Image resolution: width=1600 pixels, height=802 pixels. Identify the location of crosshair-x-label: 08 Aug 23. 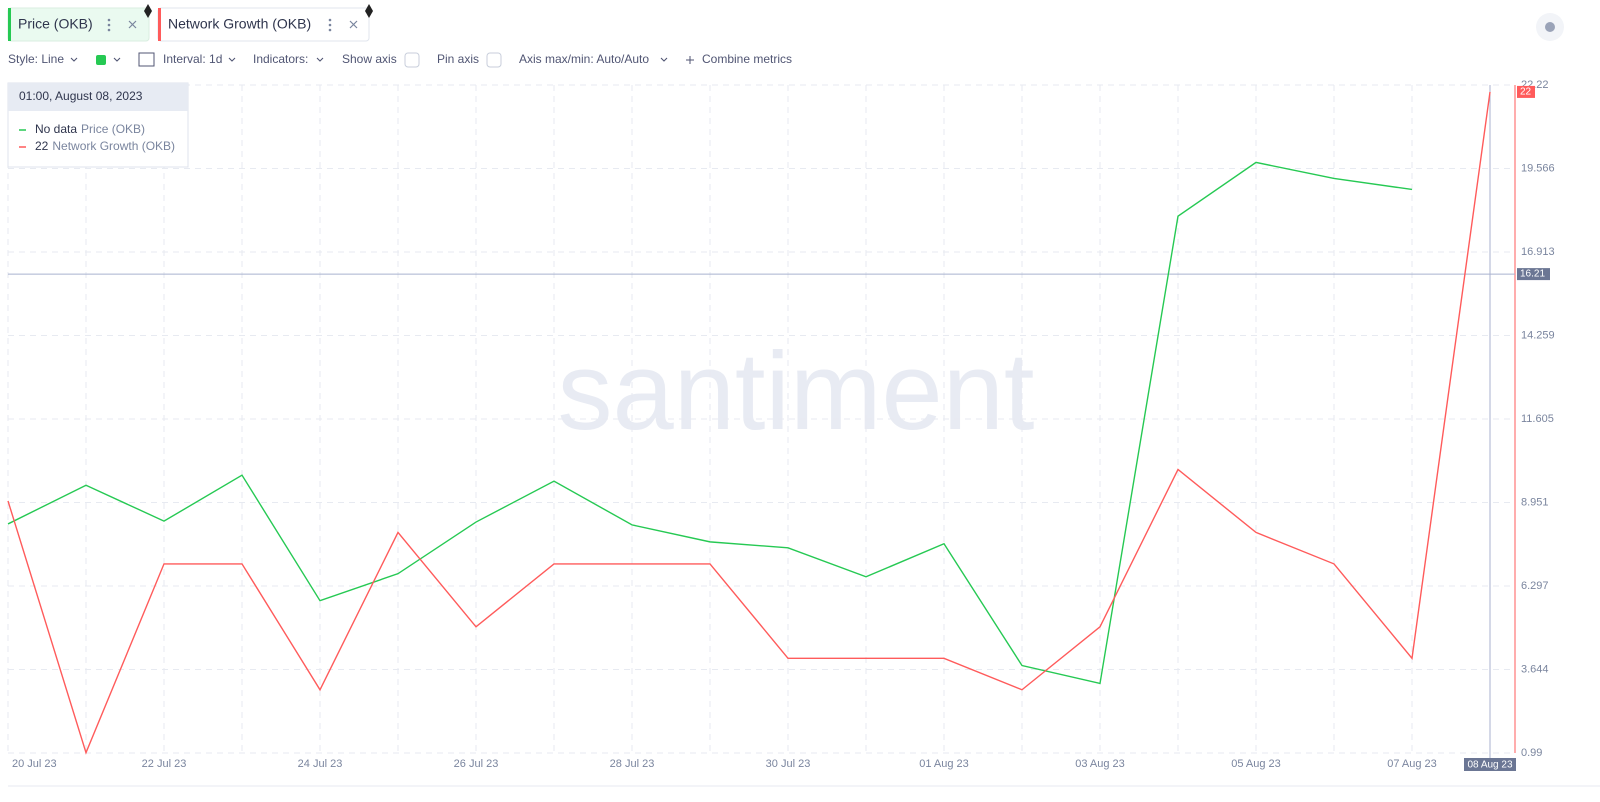
(1489, 765).